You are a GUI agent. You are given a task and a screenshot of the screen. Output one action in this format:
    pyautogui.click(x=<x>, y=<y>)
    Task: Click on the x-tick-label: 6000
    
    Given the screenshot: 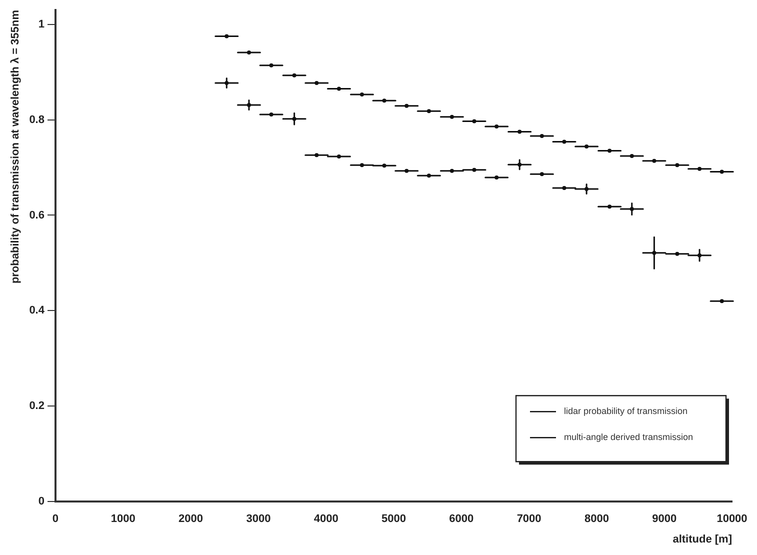 What is the action you would take?
    pyautogui.click(x=461, y=519)
    